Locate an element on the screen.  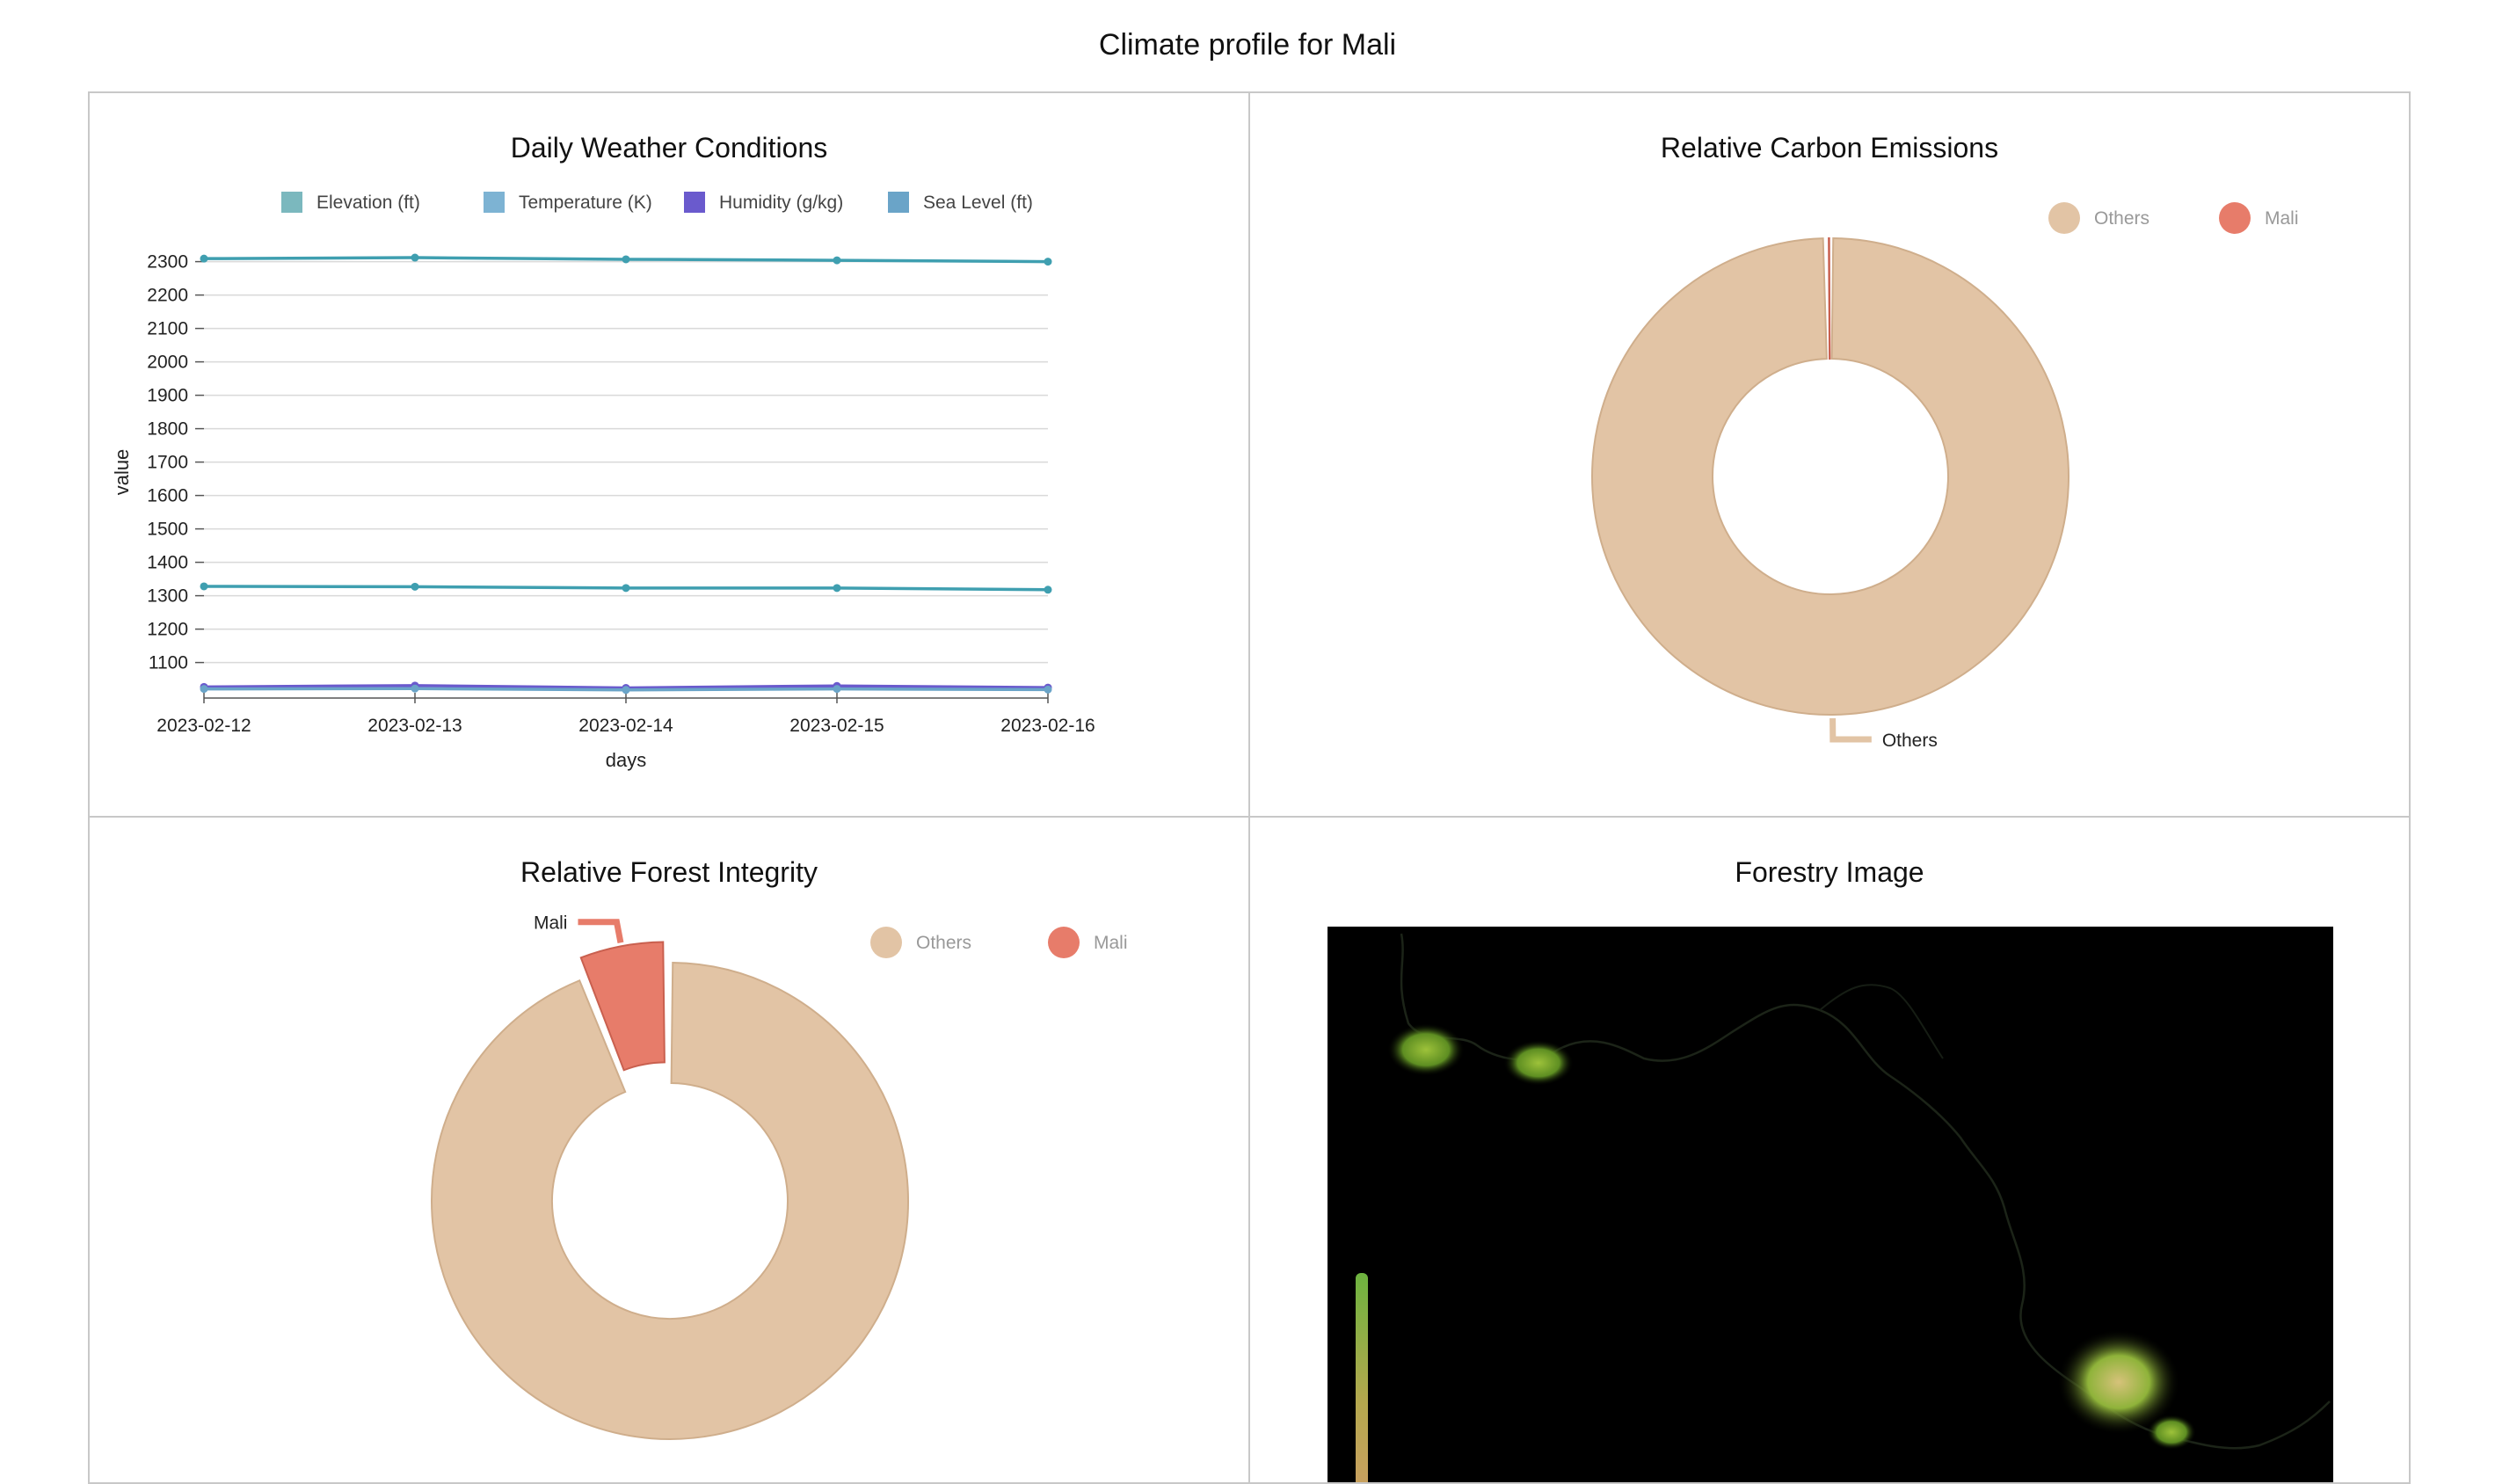
slice-label: Mali is located at coordinates (551, 923).